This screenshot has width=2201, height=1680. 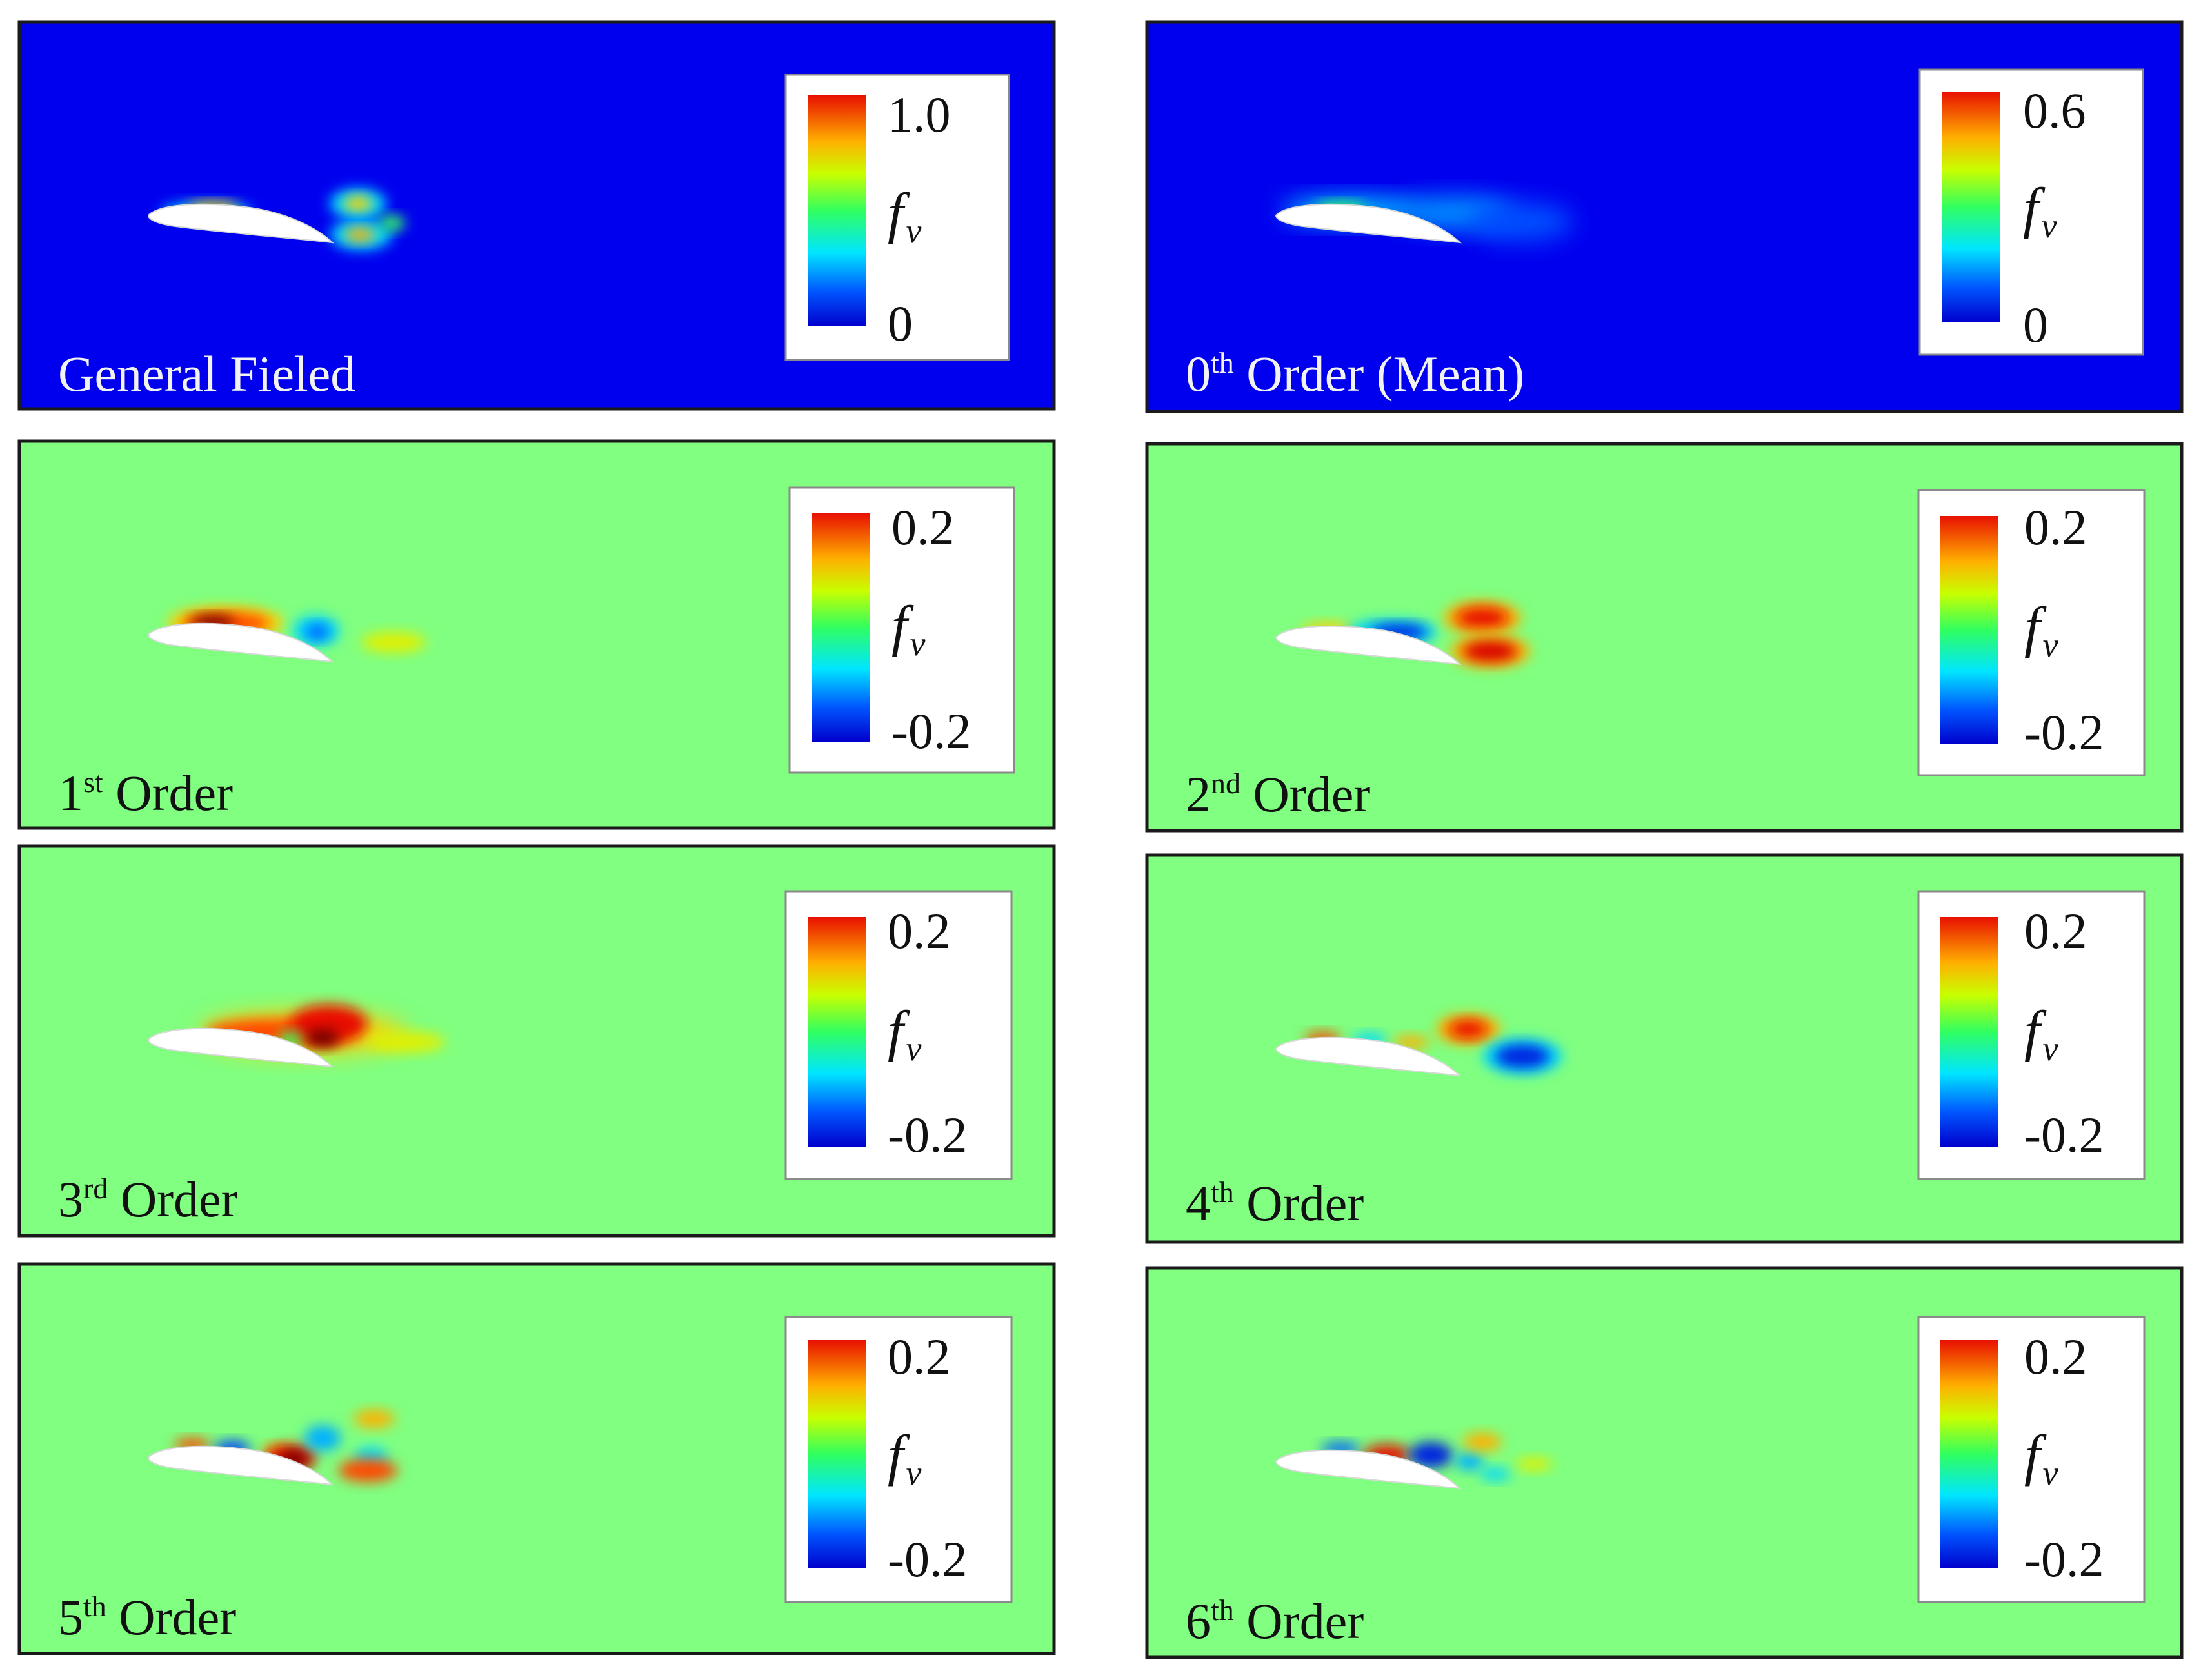 What do you see at coordinates (536, 634) in the screenshot?
I see `panel-order-1: 0.2 fv -0.2 1st Order` at bounding box center [536, 634].